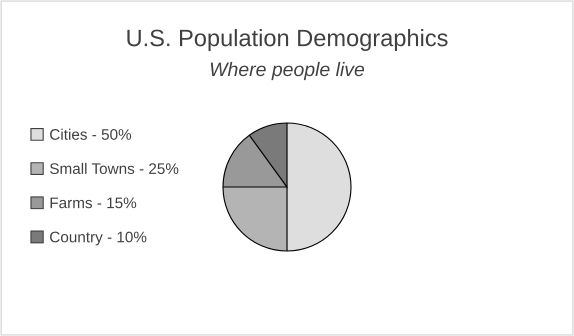 The image size is (574, 336). Describe the element at coordinates (91, 134) in the screenshot. I see `legend-label: Cities - 50%` at that location.